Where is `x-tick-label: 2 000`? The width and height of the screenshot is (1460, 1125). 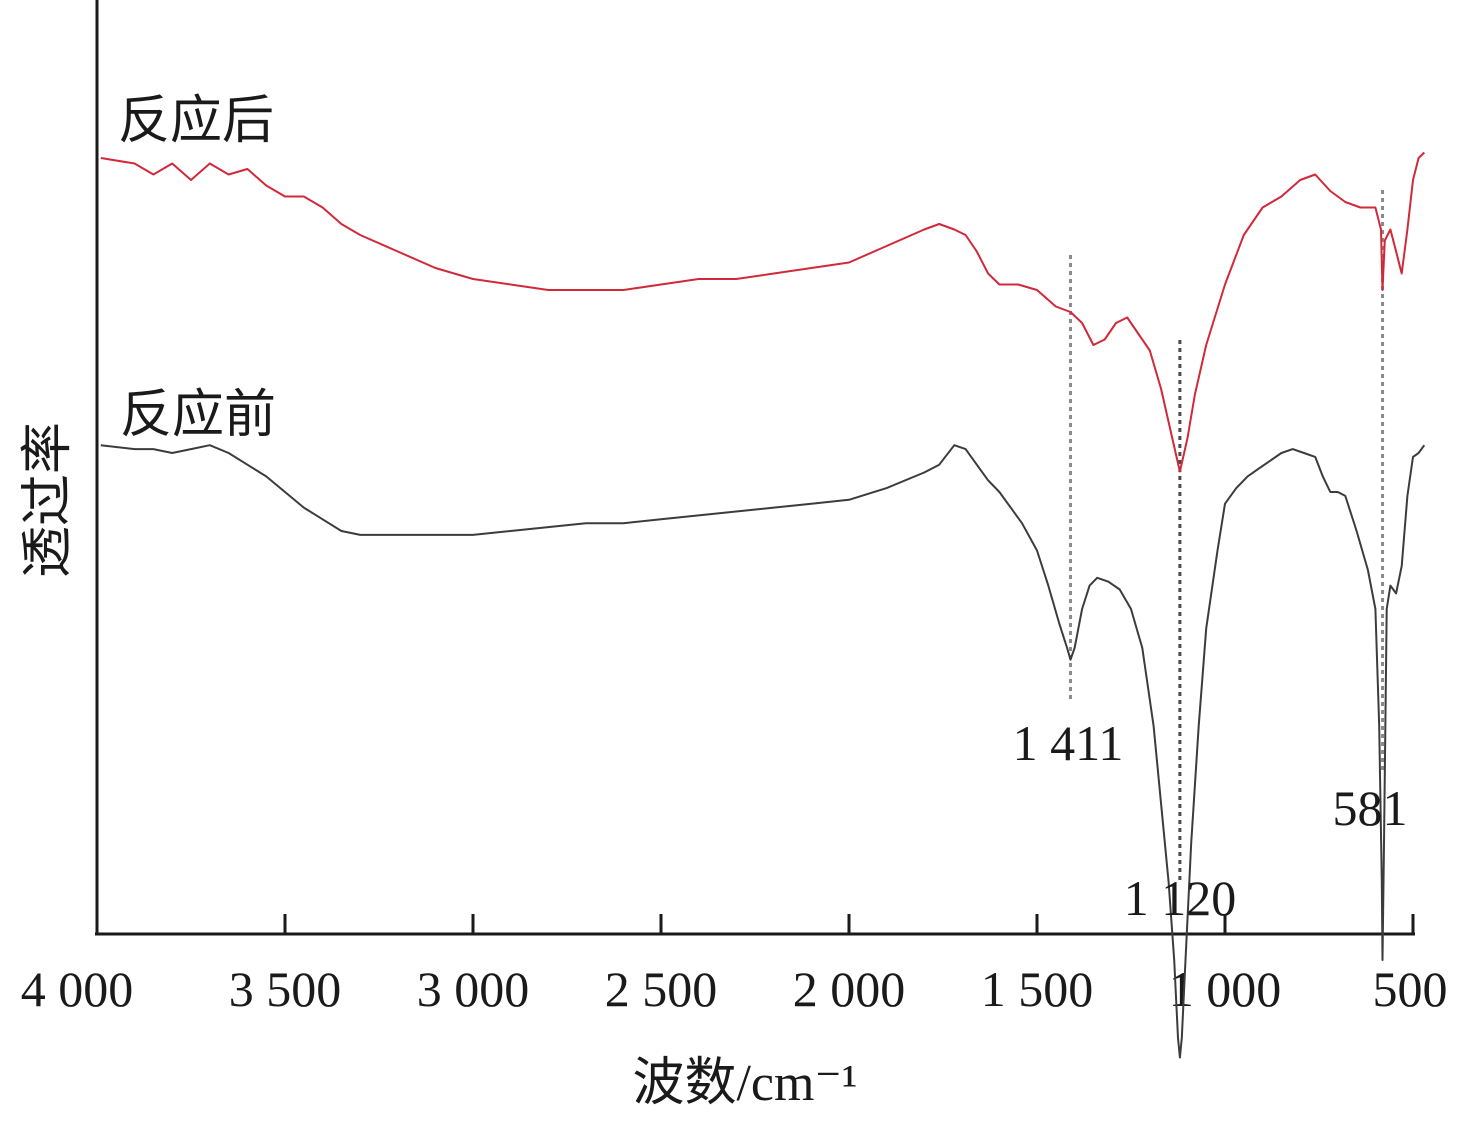
x-tick-label: 2 000 is located at coordinates (849, 989).